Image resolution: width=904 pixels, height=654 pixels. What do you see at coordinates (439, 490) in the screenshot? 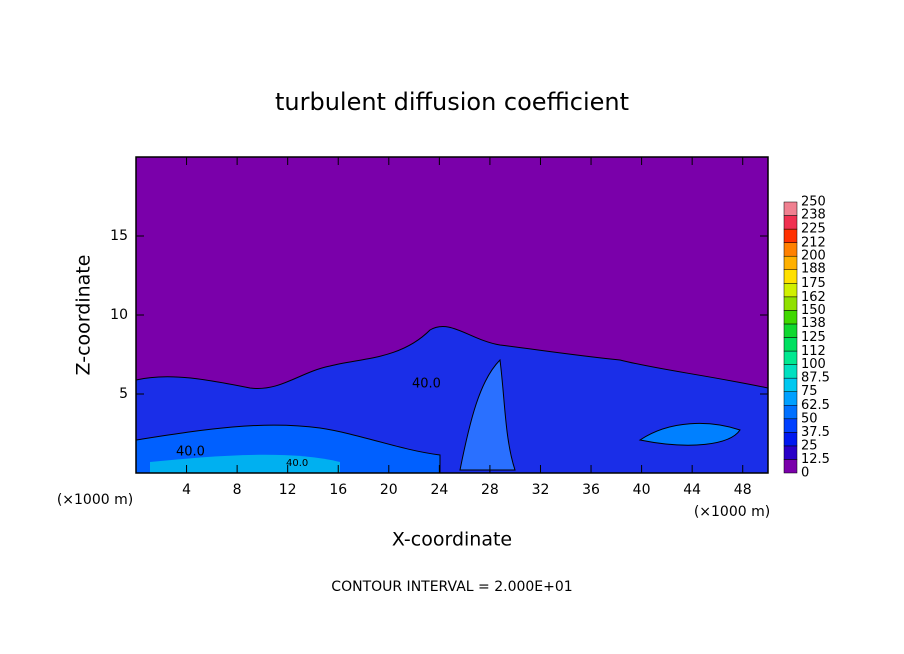
I see `x-tick-label: 24` at bounding box center [439, 490].